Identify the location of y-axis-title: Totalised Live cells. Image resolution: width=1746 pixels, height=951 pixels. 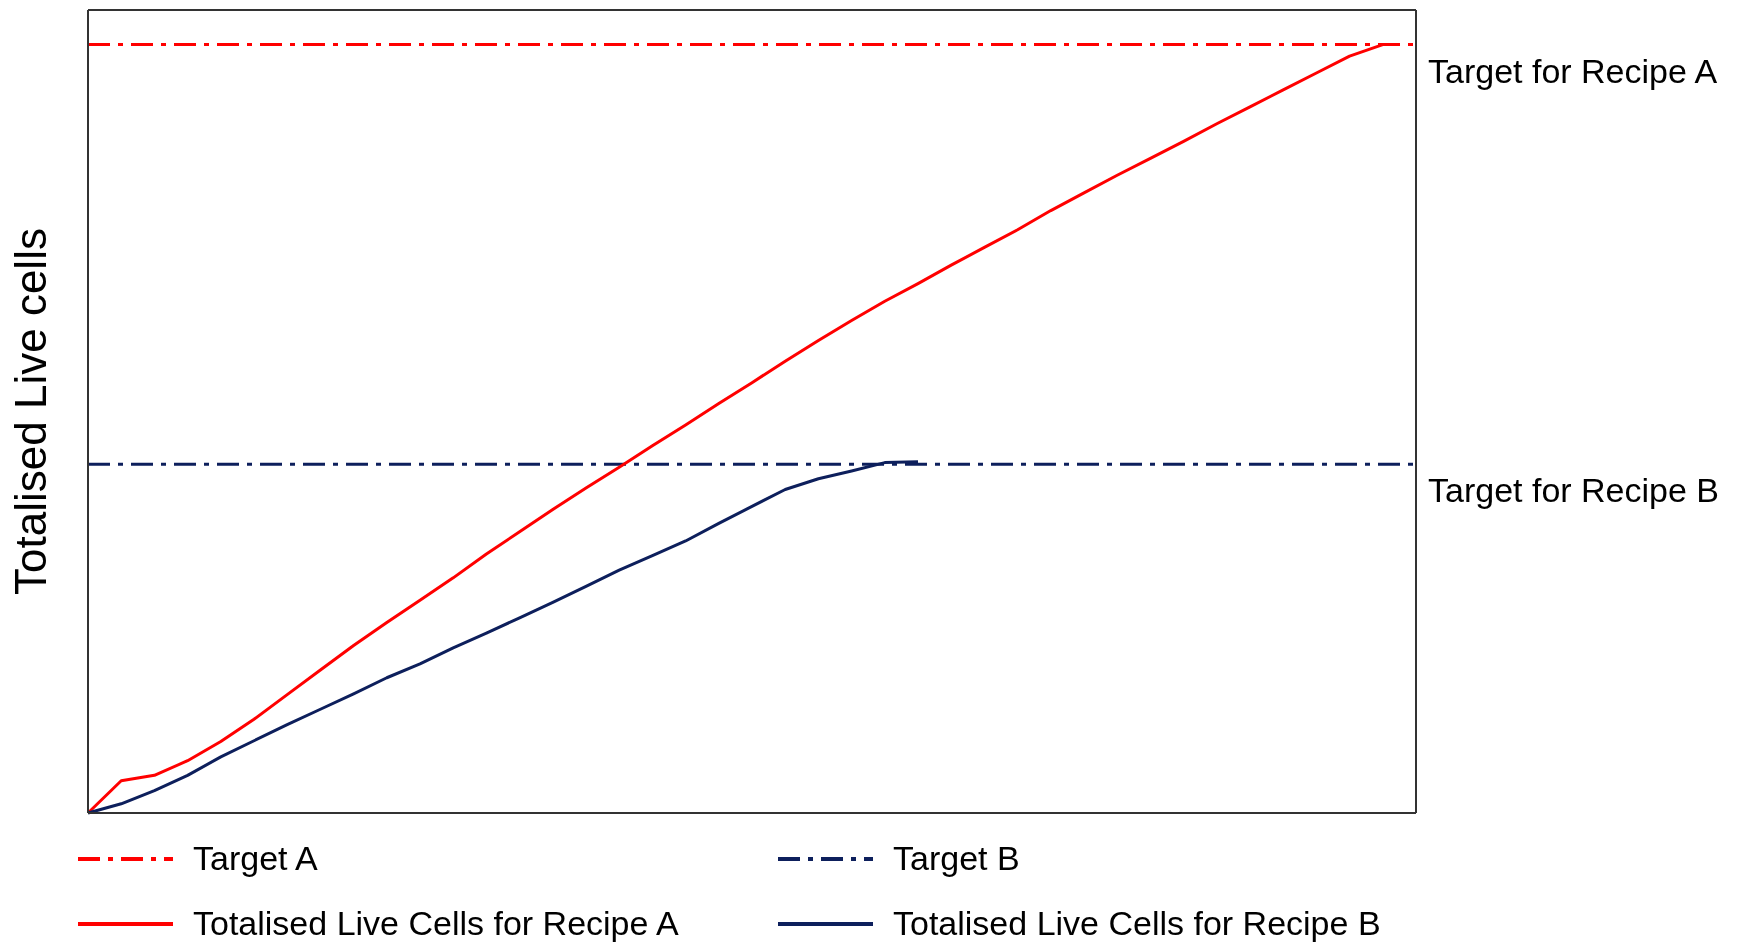
(30, 411).